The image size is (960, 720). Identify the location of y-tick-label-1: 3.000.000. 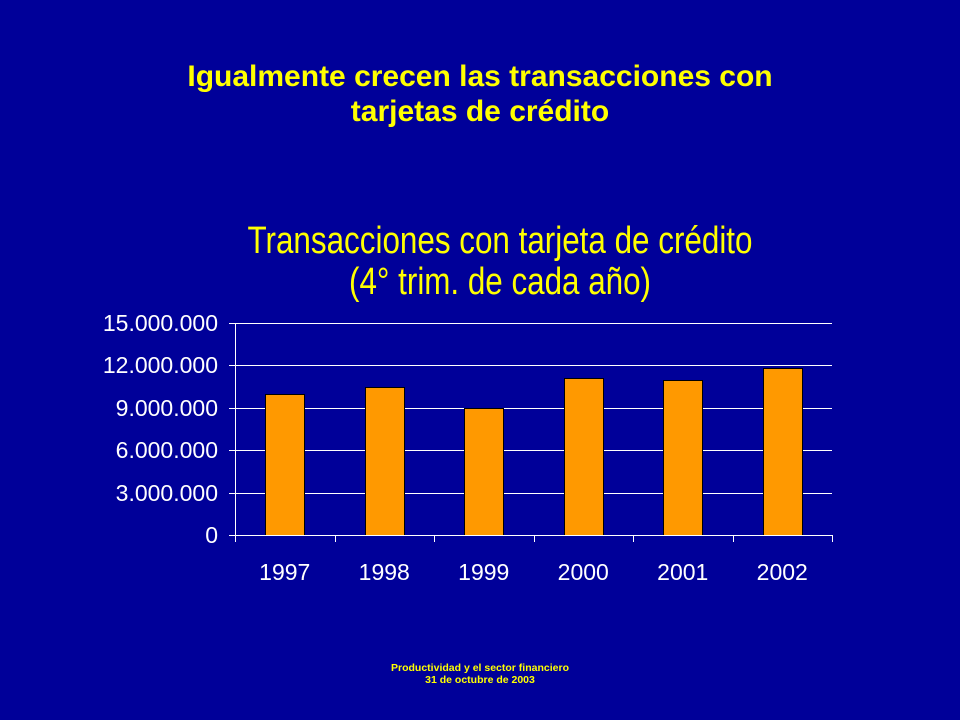
(167, 493).